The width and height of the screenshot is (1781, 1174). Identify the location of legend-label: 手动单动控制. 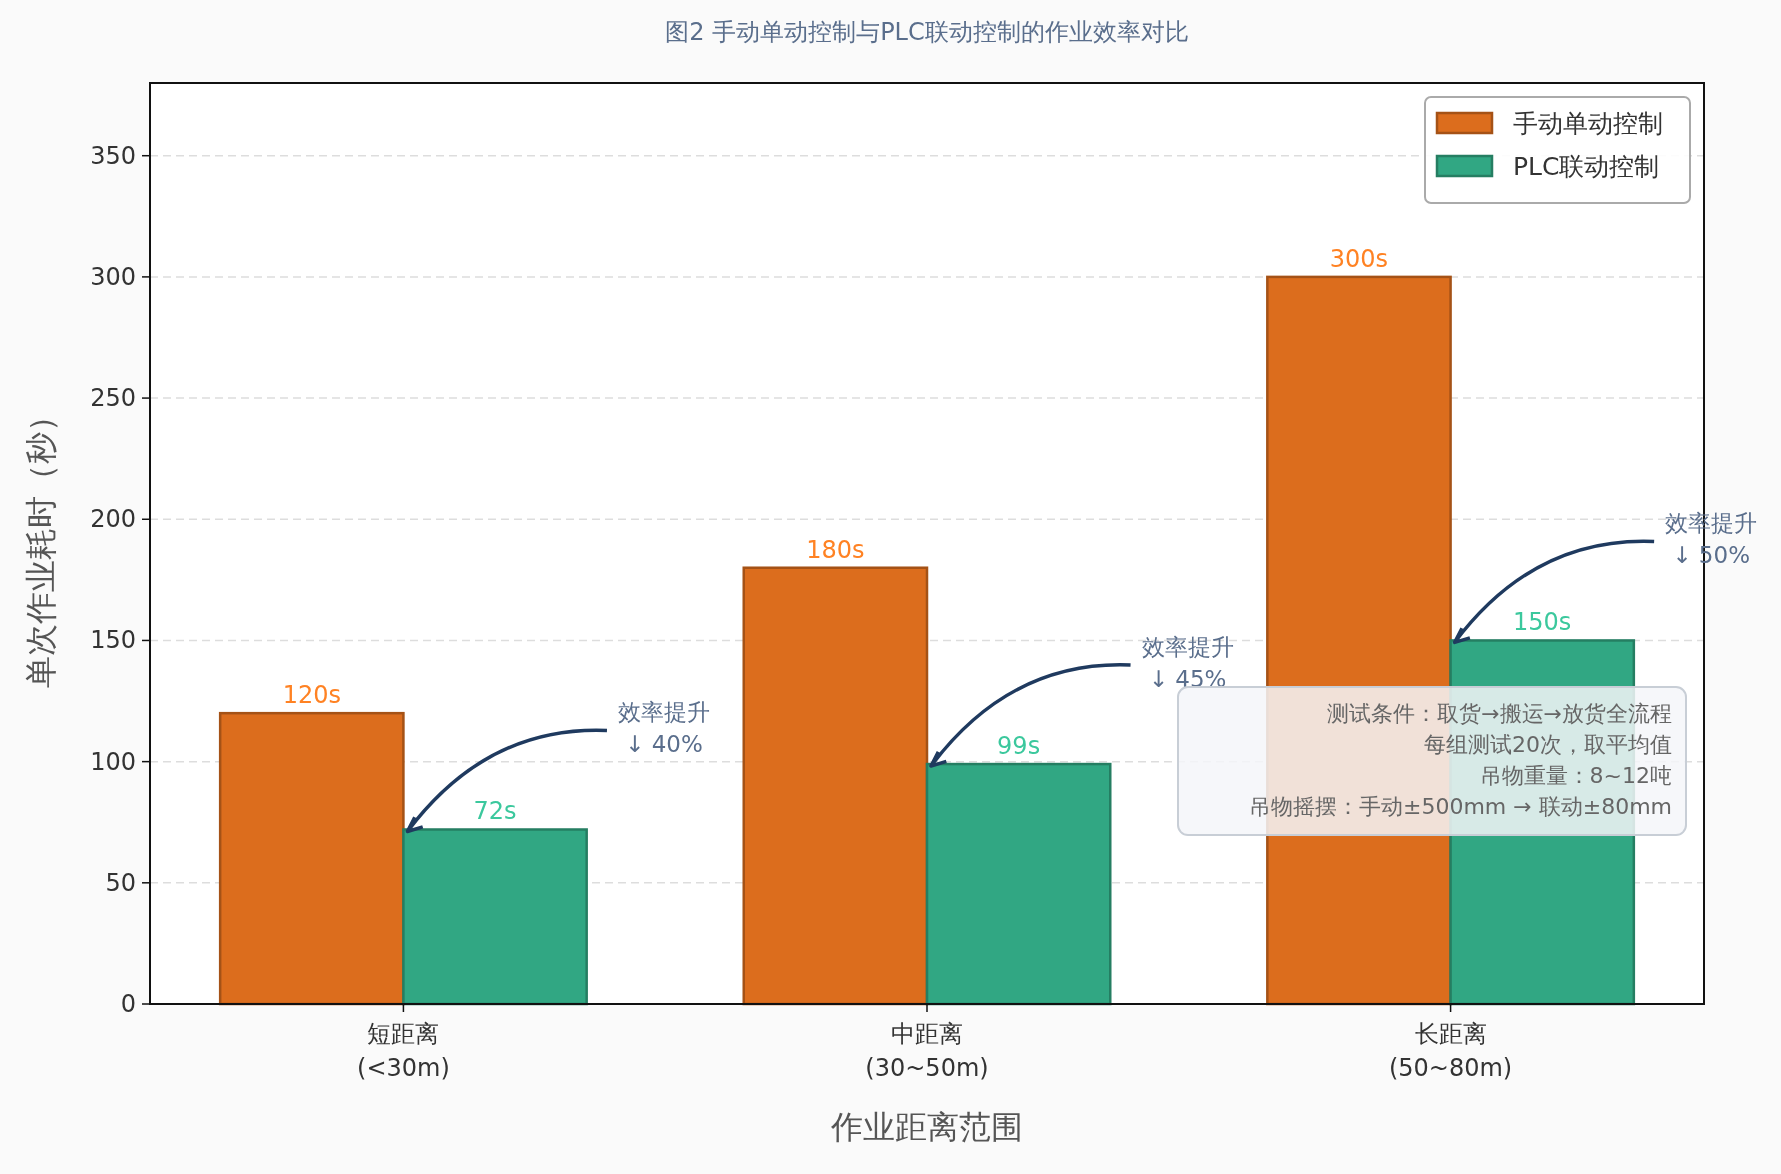
(1588, 123).